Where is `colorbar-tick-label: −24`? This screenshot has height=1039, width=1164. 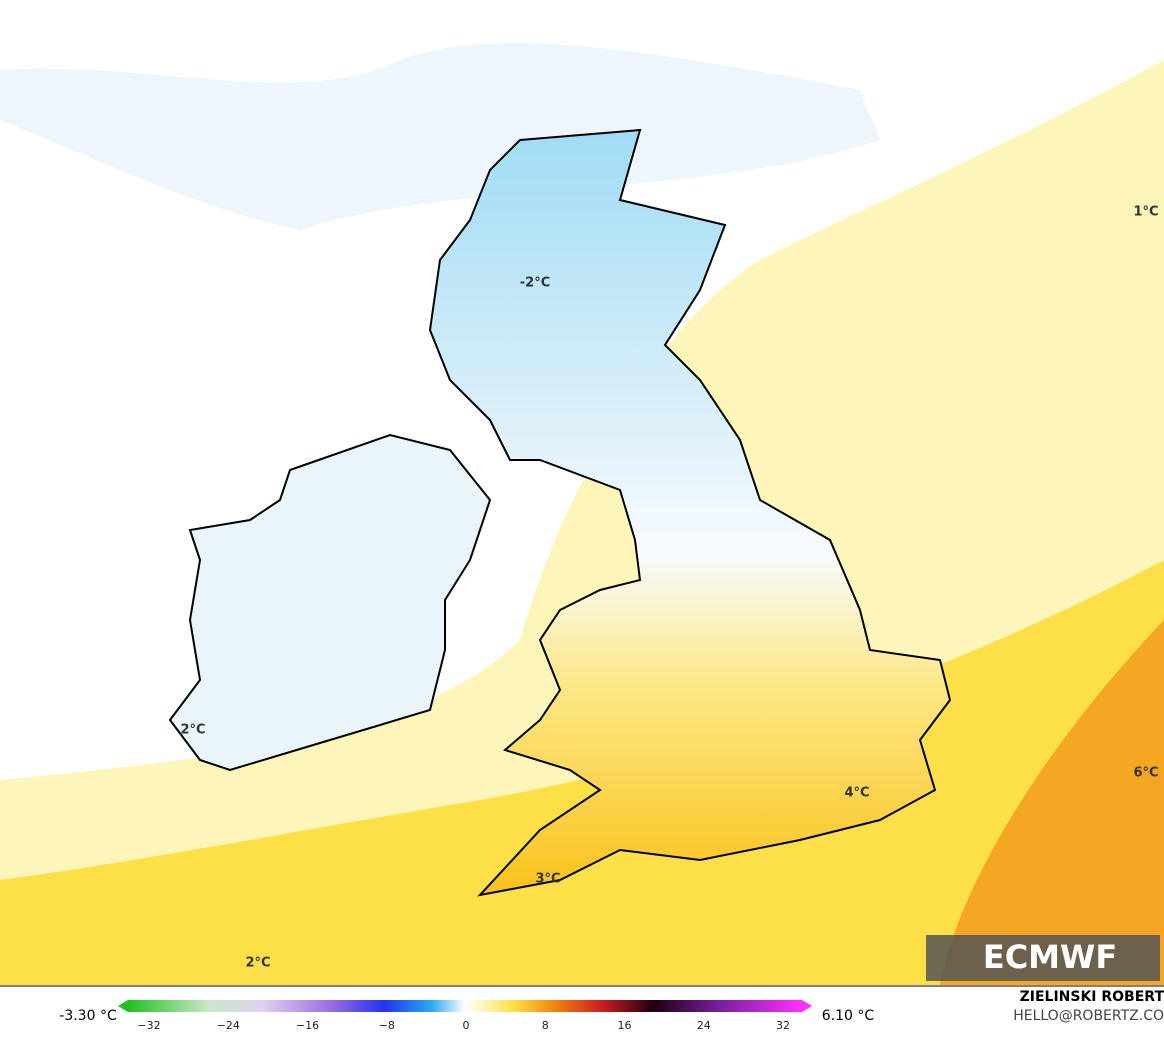 colorbar-tick-label: −24 is located at coordinates (228, 1025).